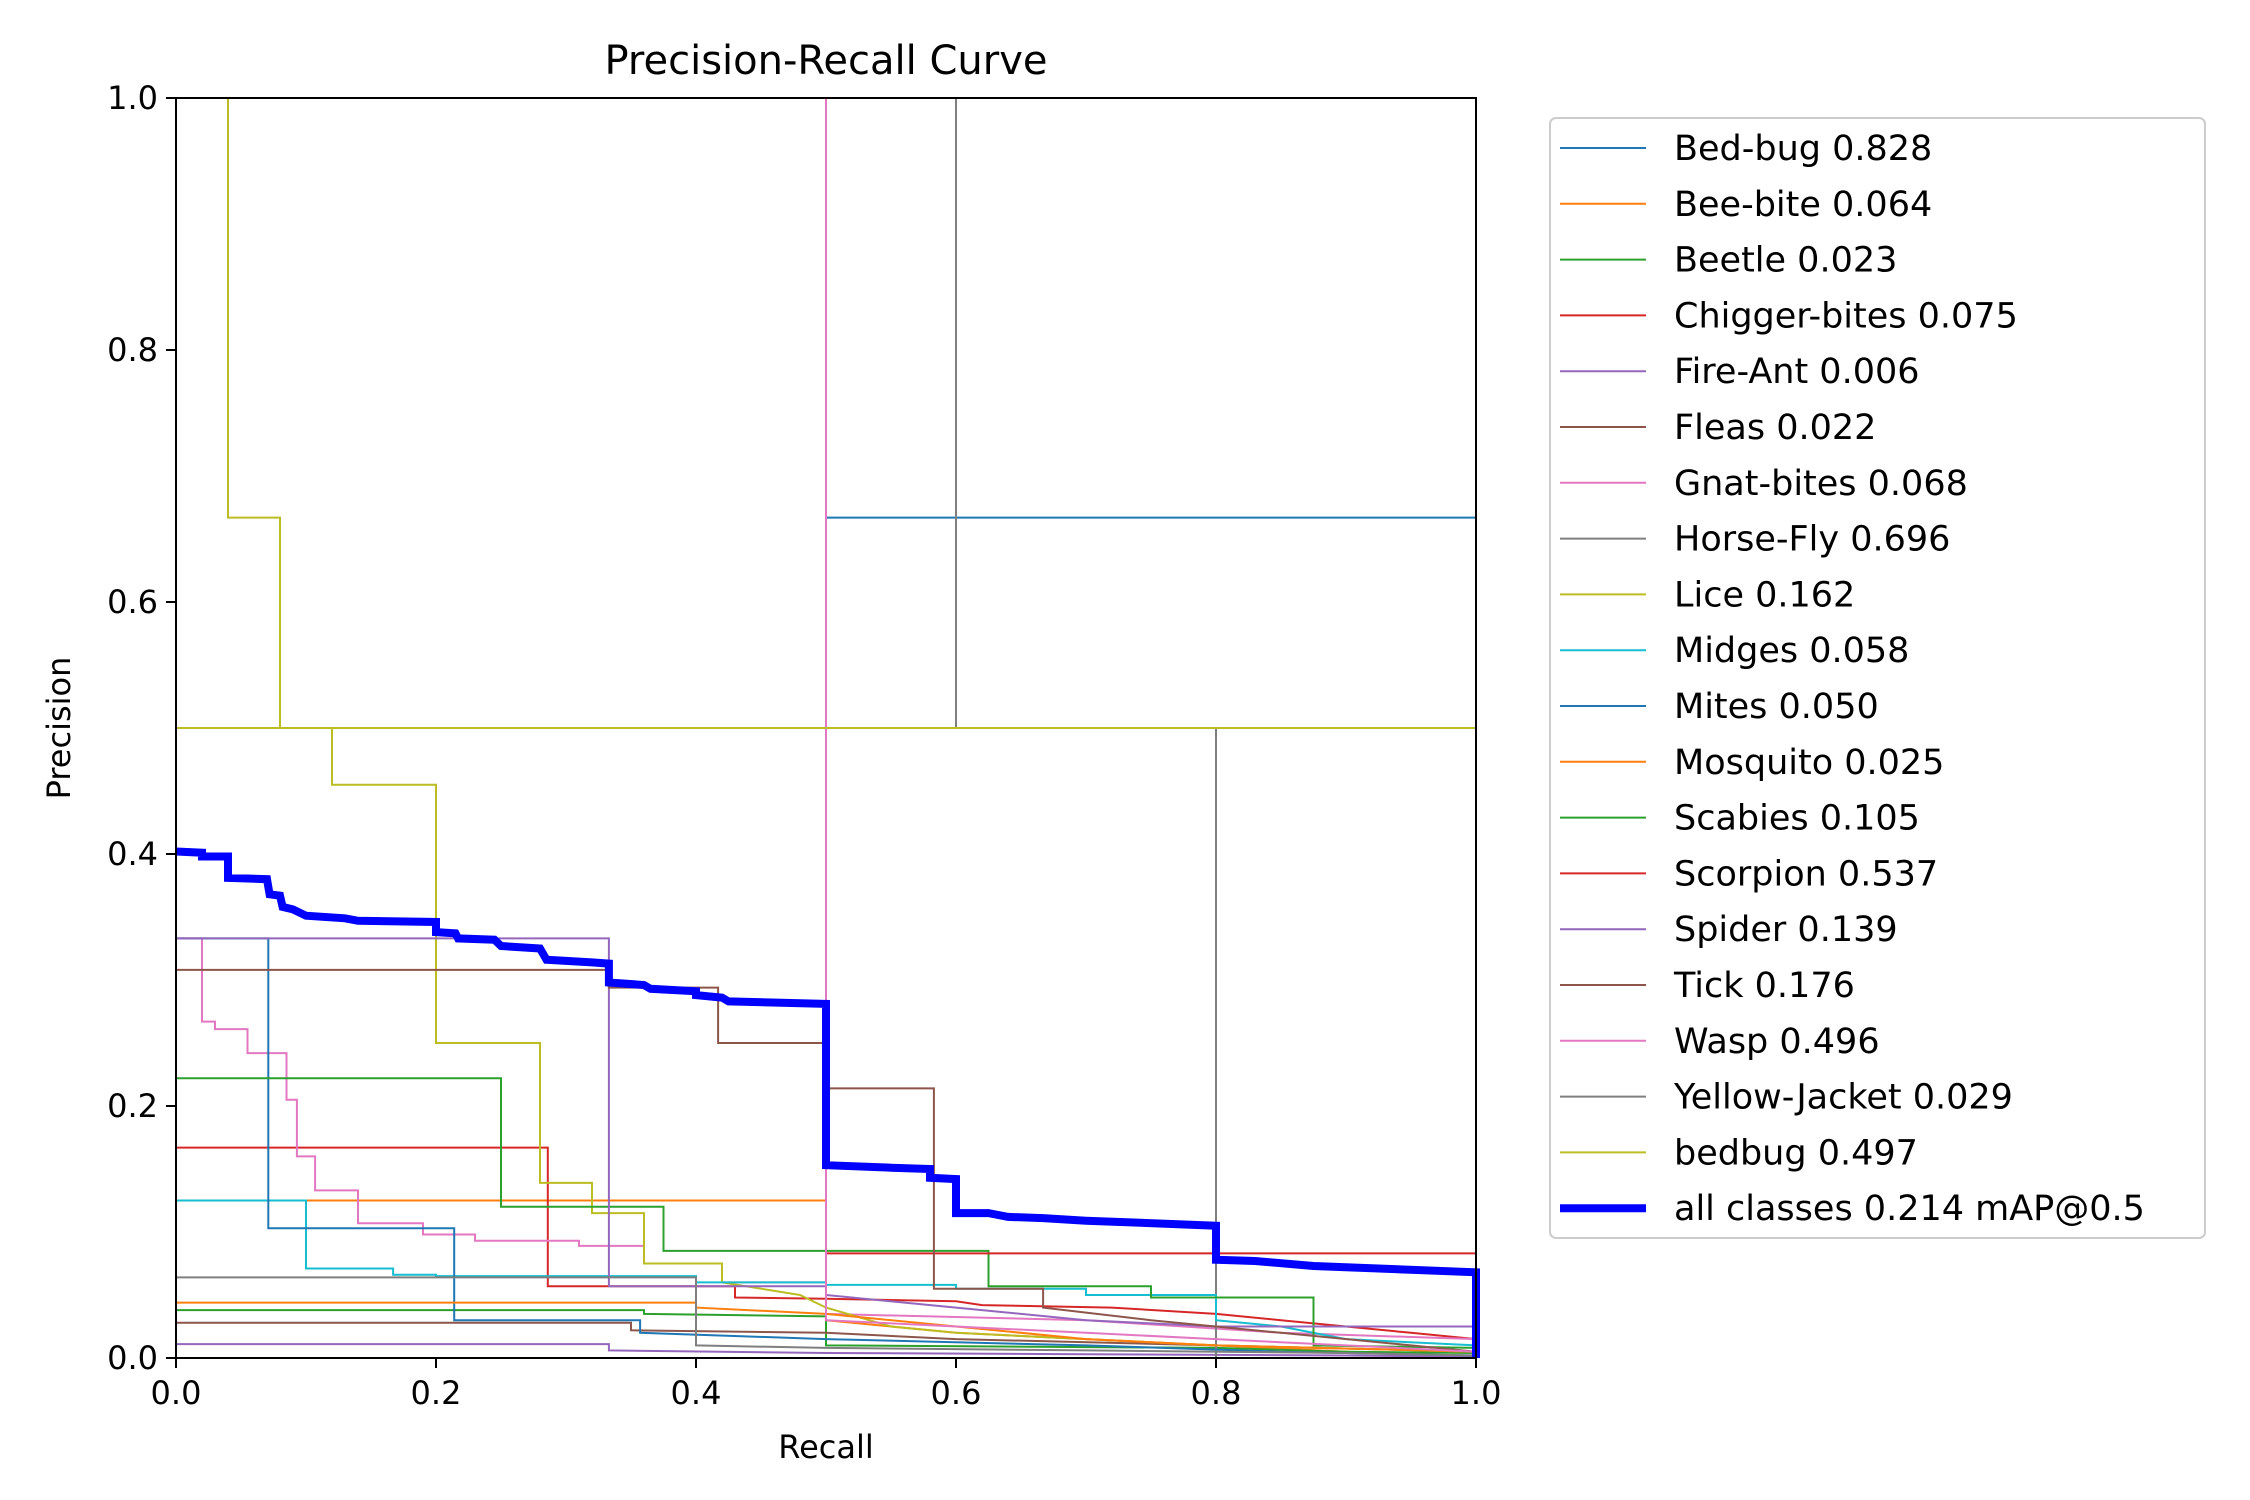  What do you see at coordinates (1909, 1209) in the screenshot?
I see `legend-label-all-classes: all classes 0.214 mAP@0.5` at bounding box center [1909, 1209].